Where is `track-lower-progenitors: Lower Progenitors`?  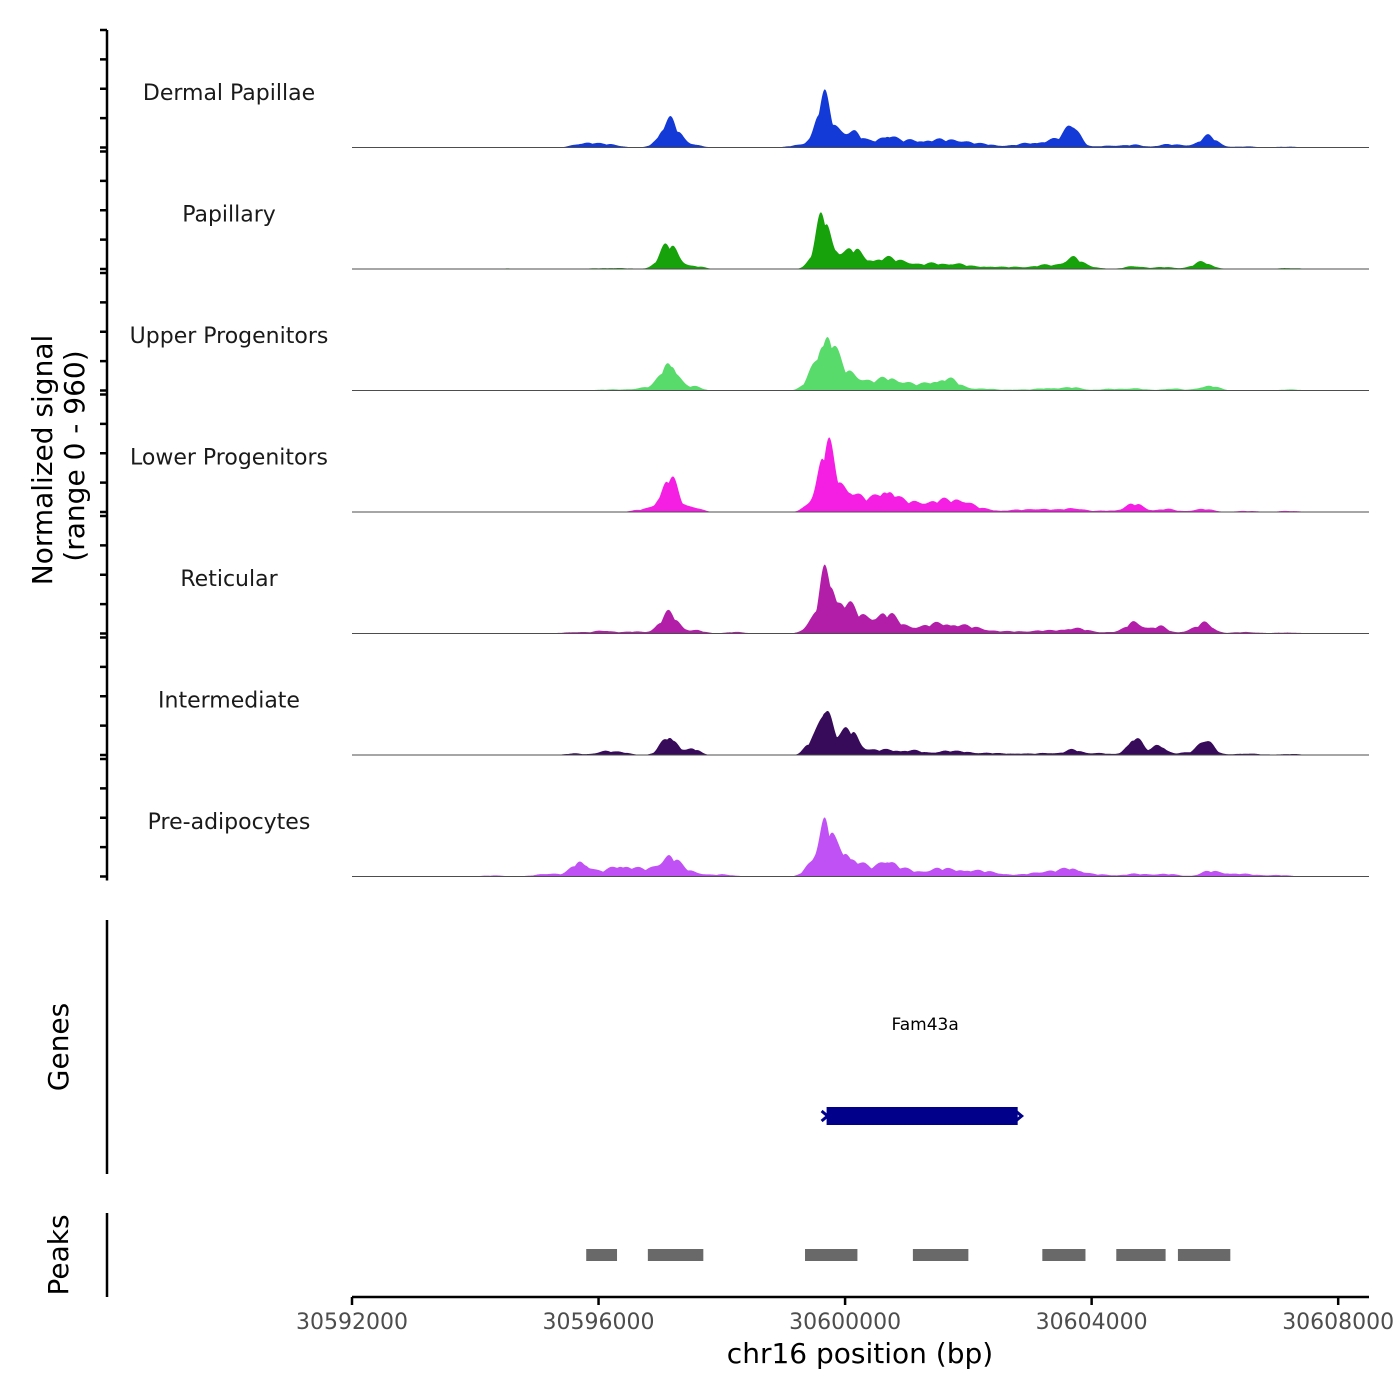 track-lower-progenitors: Lower Progenitors is located at coordinates (749, 475).